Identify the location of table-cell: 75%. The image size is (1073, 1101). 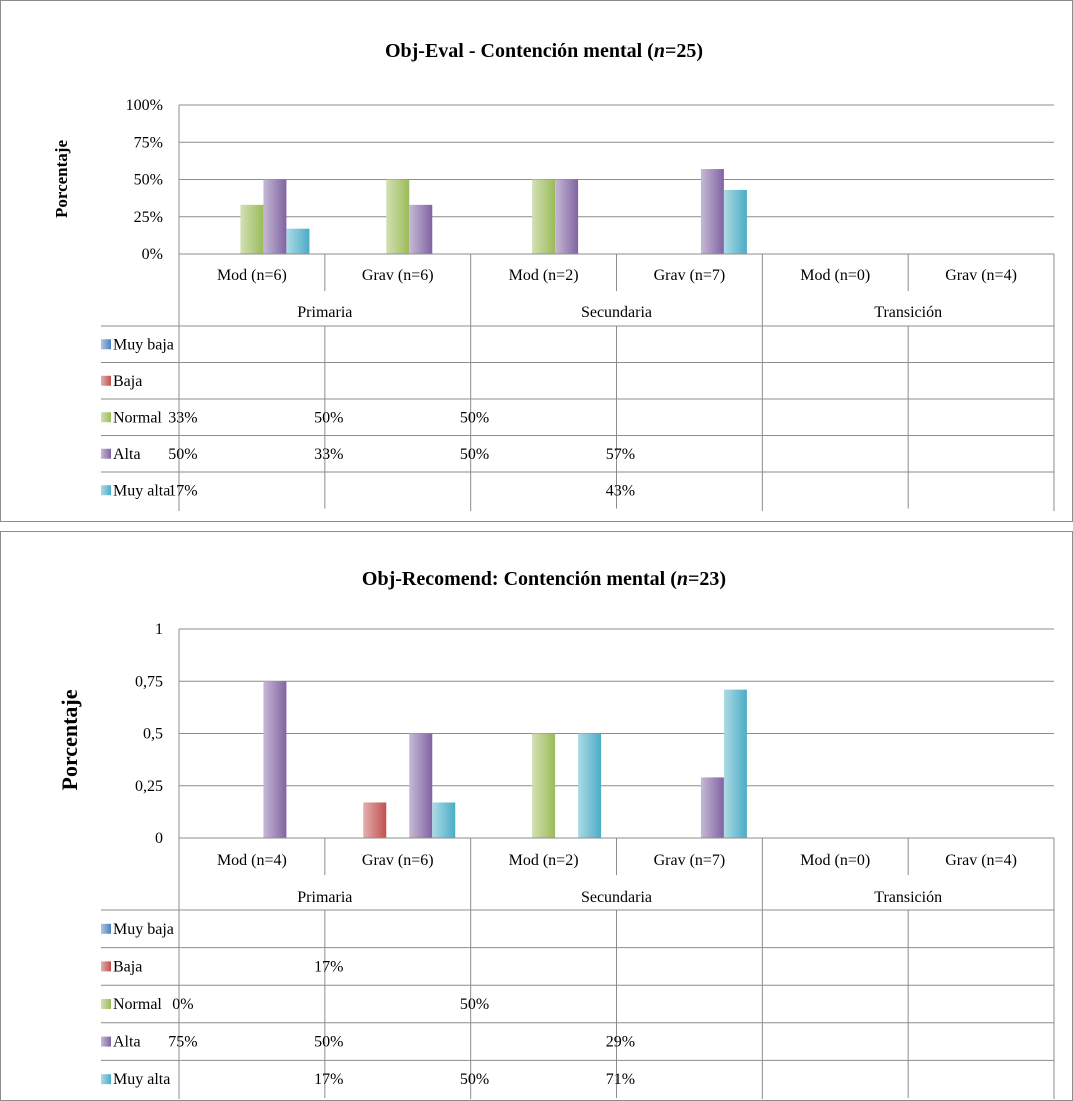
(182, 1042).